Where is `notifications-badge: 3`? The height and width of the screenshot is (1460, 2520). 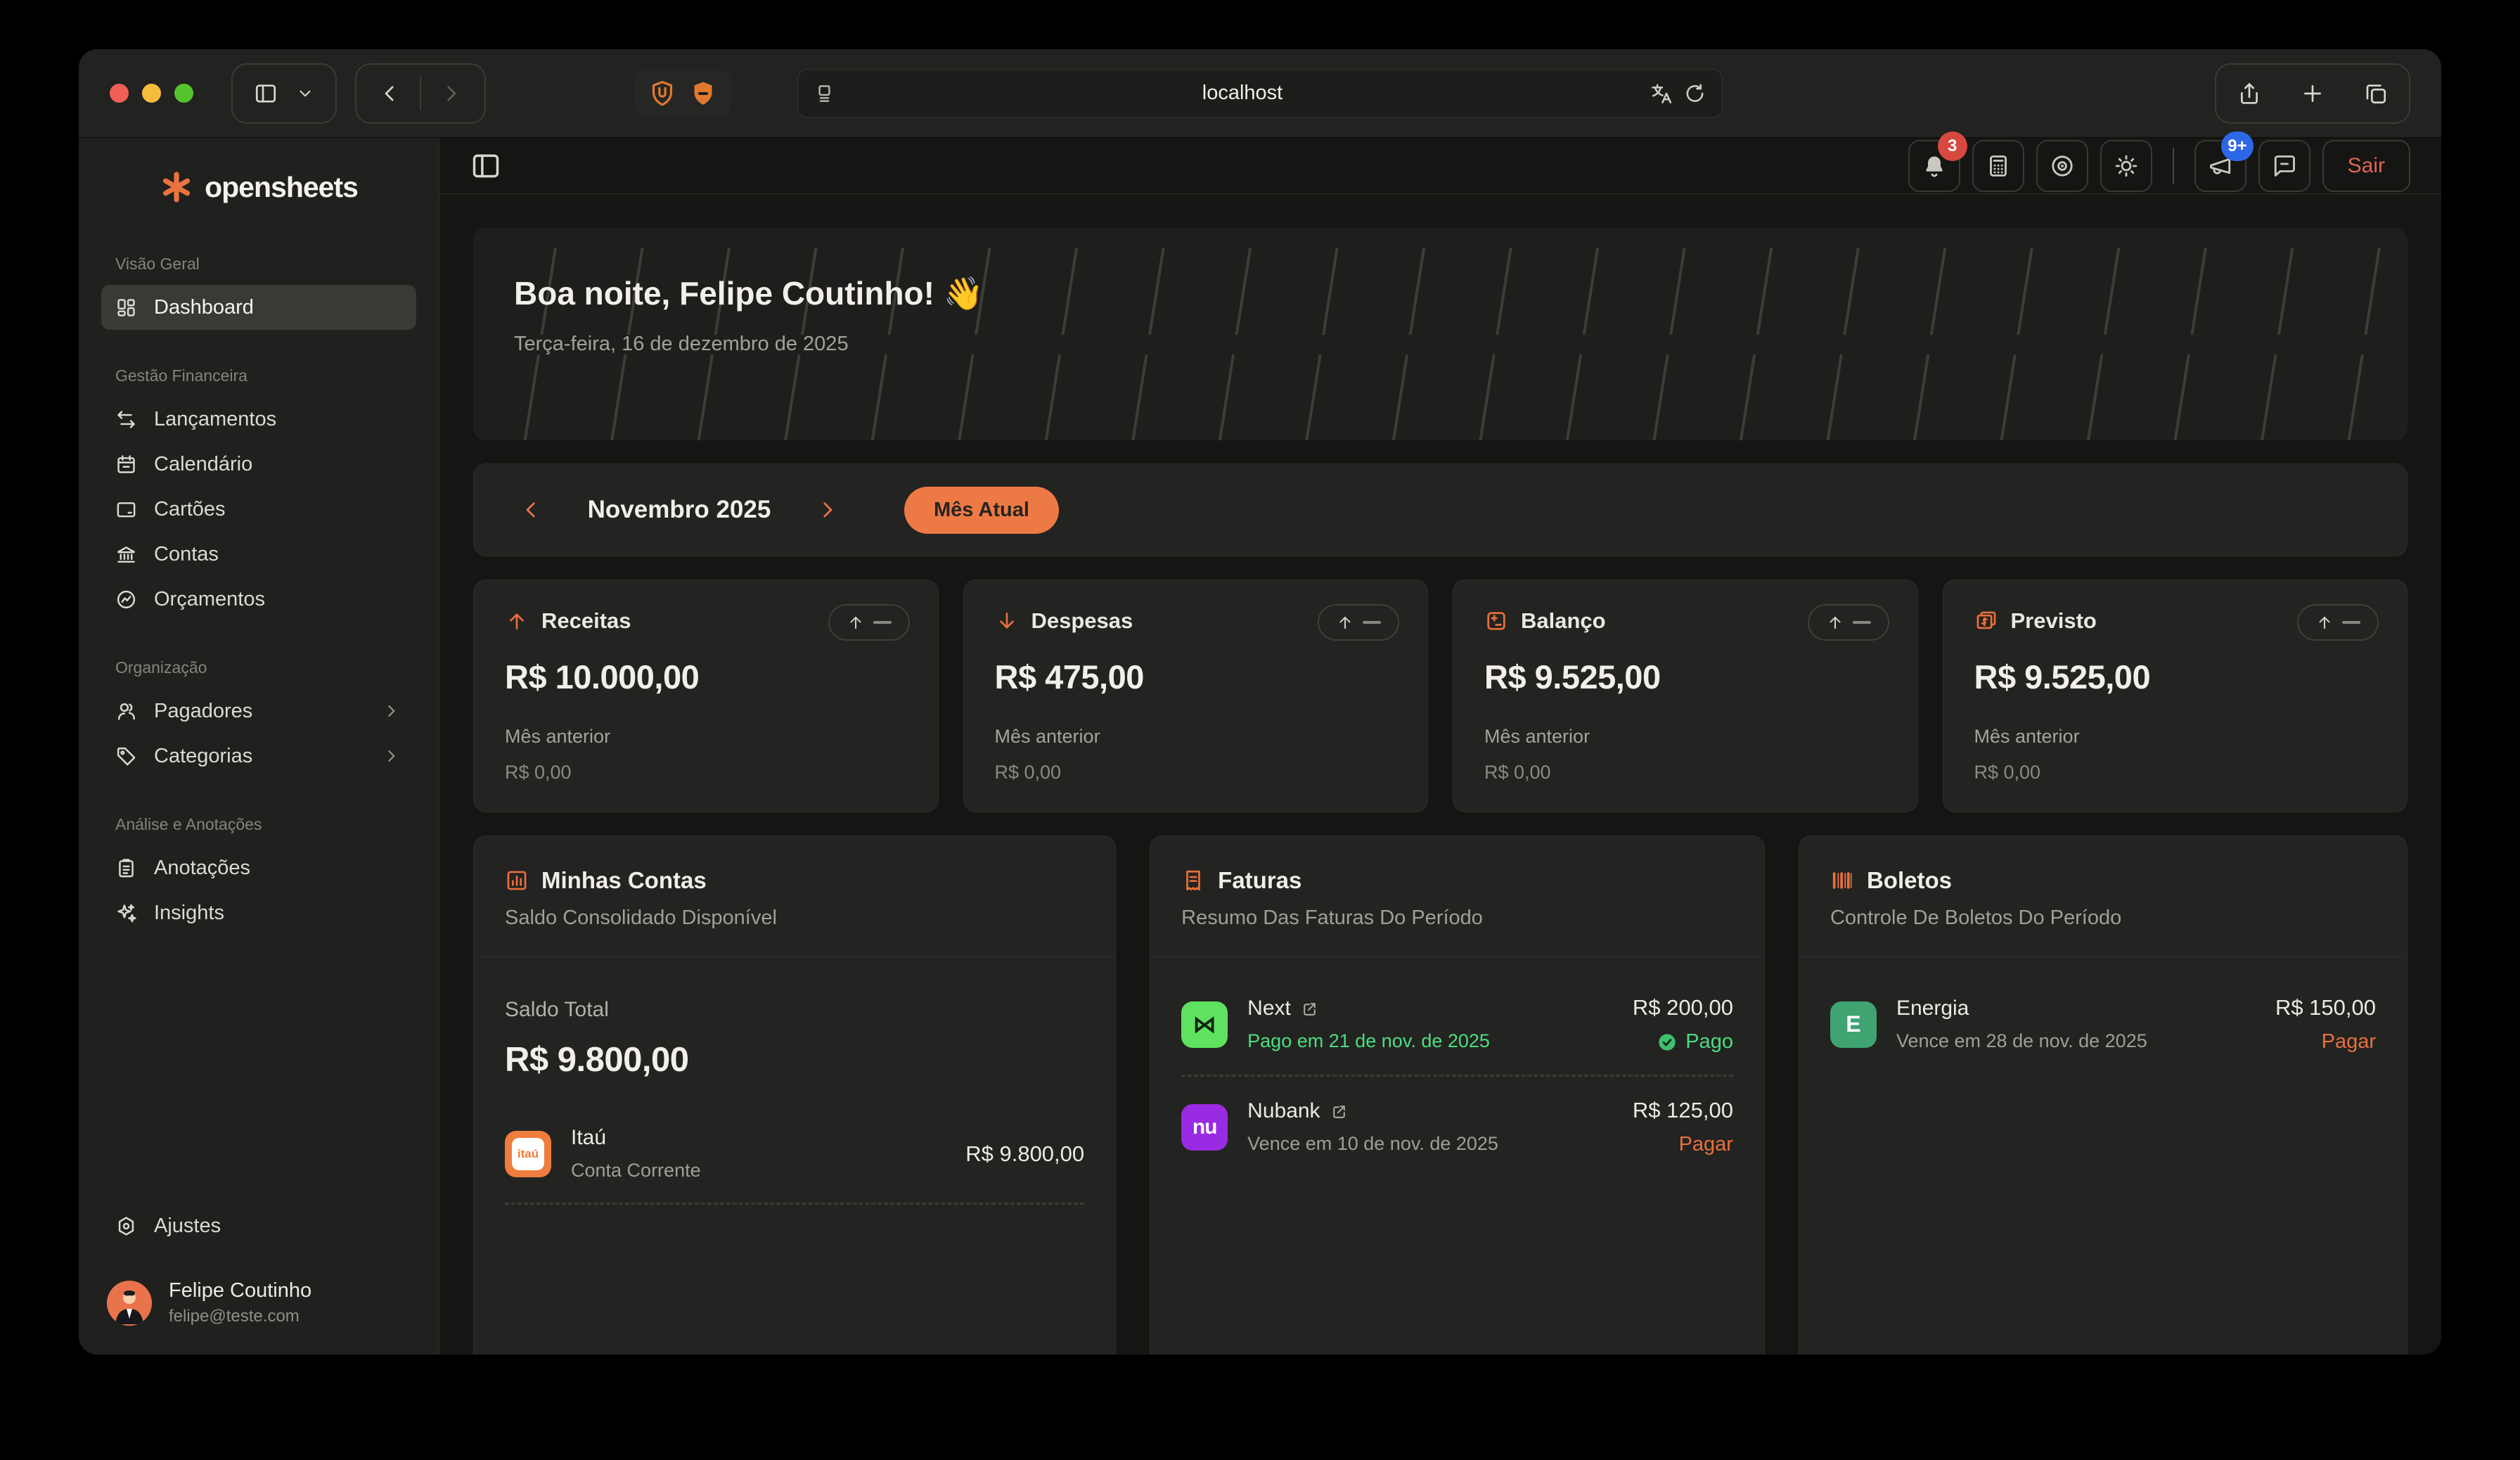 notifications-badge: 3 is located at coordinates (1952, 146).